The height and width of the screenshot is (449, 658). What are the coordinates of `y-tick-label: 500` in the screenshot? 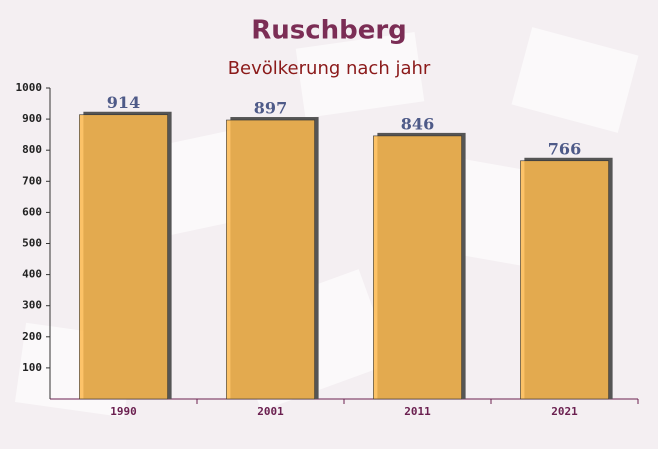 It's located at (32, 243).